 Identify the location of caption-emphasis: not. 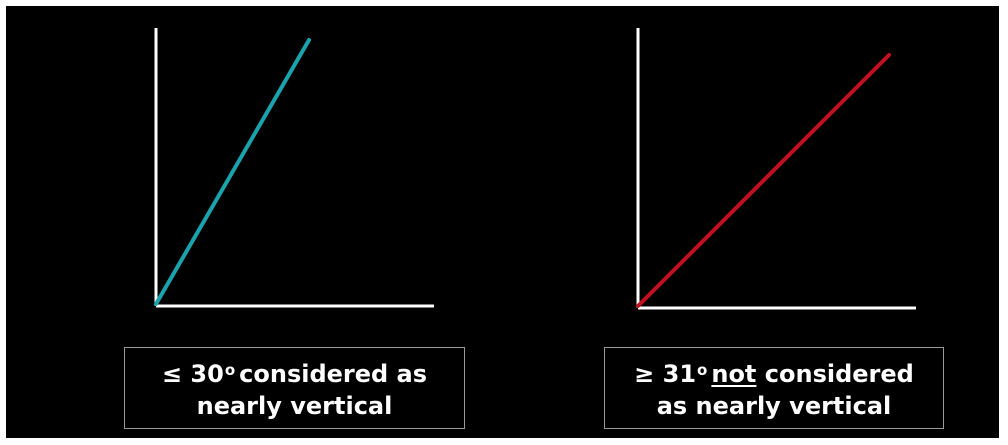
(734, 374).